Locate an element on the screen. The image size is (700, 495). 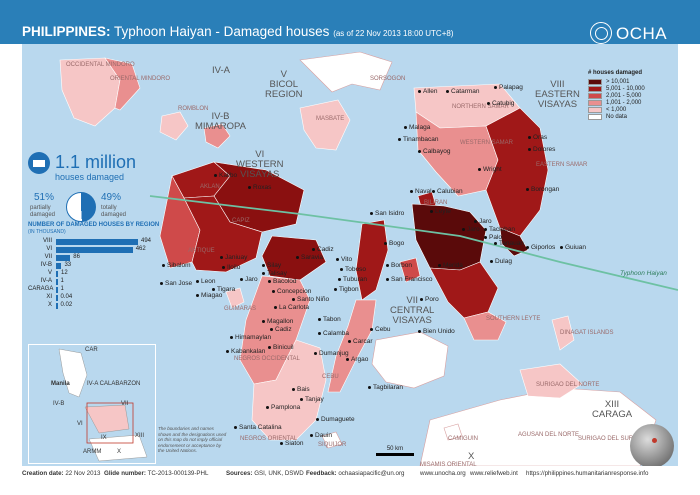
cebu-north is located at coordinates (372, 260).